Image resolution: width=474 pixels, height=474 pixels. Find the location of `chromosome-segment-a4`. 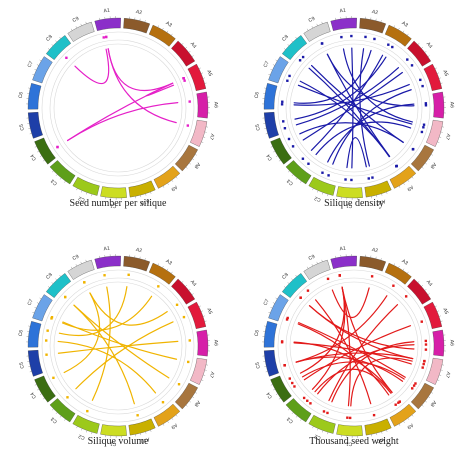

chromosome-segment-a4 is located at coordinates (183, 53).